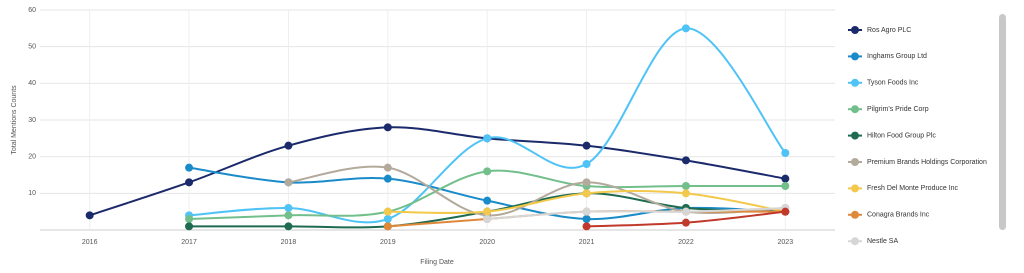 This screenshot has height=273, width=1024. Describe the element at coordinates (437, 262) in the screenshot. I see `x-axis-title: Filing Date` at that location.